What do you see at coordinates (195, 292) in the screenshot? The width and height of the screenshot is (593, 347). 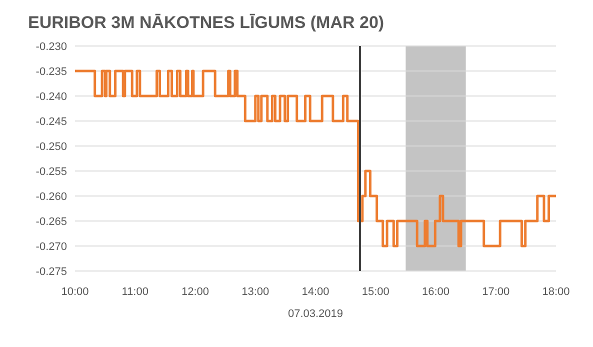 I see `x-tick-label: 12:00` at bounding box center [195, 292].